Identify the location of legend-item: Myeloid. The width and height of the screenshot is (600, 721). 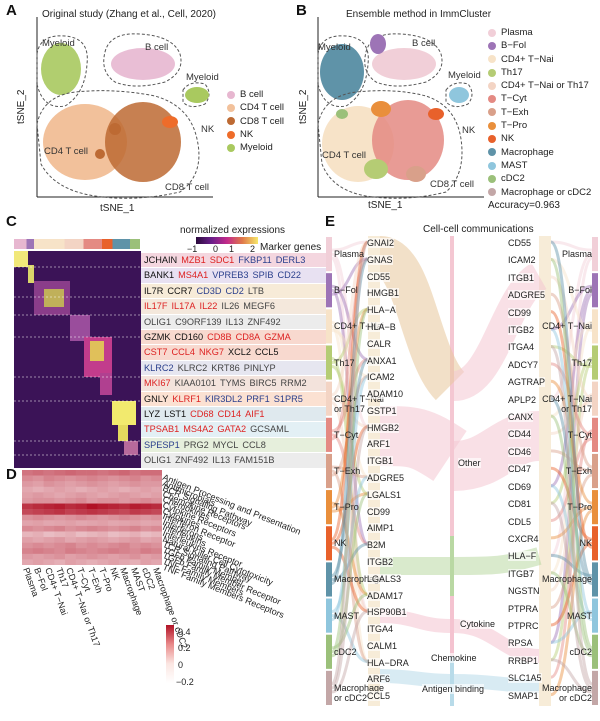
(255, 147).